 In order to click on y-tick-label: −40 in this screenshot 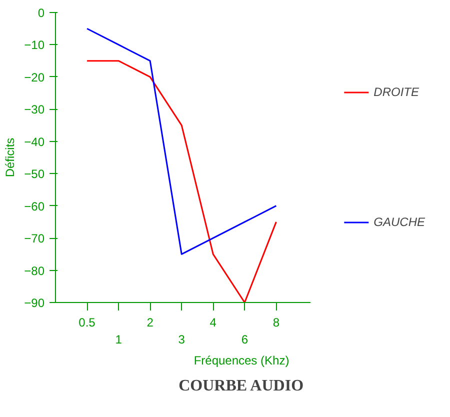, I will do `click(34, 141)`.